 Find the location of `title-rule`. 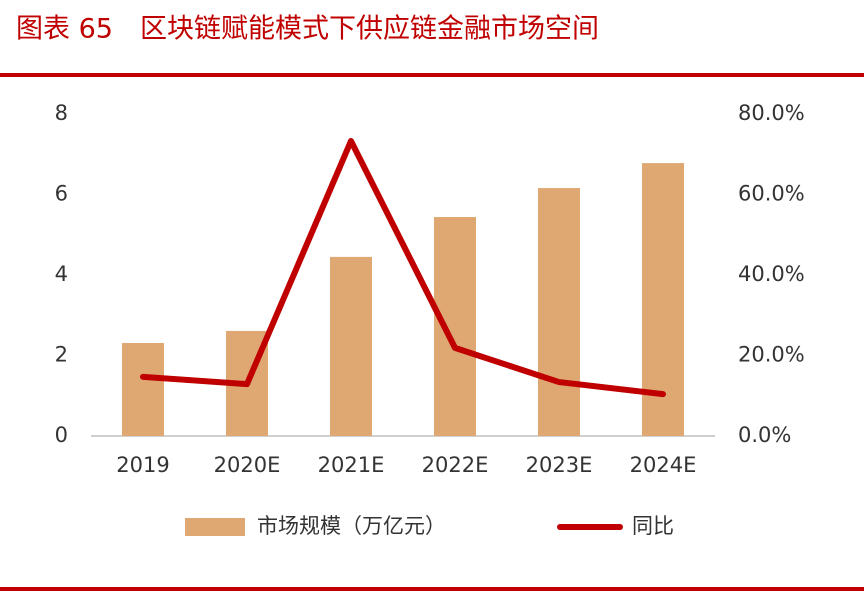

title-rule is located at coordinates (432, 75).